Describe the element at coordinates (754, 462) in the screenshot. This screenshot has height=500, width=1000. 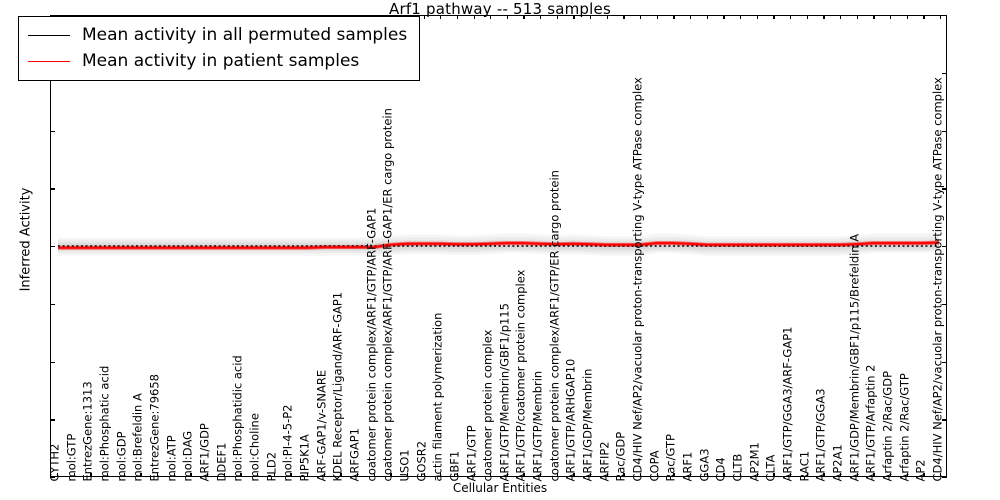
I see `x-tick-label: AP2M1` at that location.